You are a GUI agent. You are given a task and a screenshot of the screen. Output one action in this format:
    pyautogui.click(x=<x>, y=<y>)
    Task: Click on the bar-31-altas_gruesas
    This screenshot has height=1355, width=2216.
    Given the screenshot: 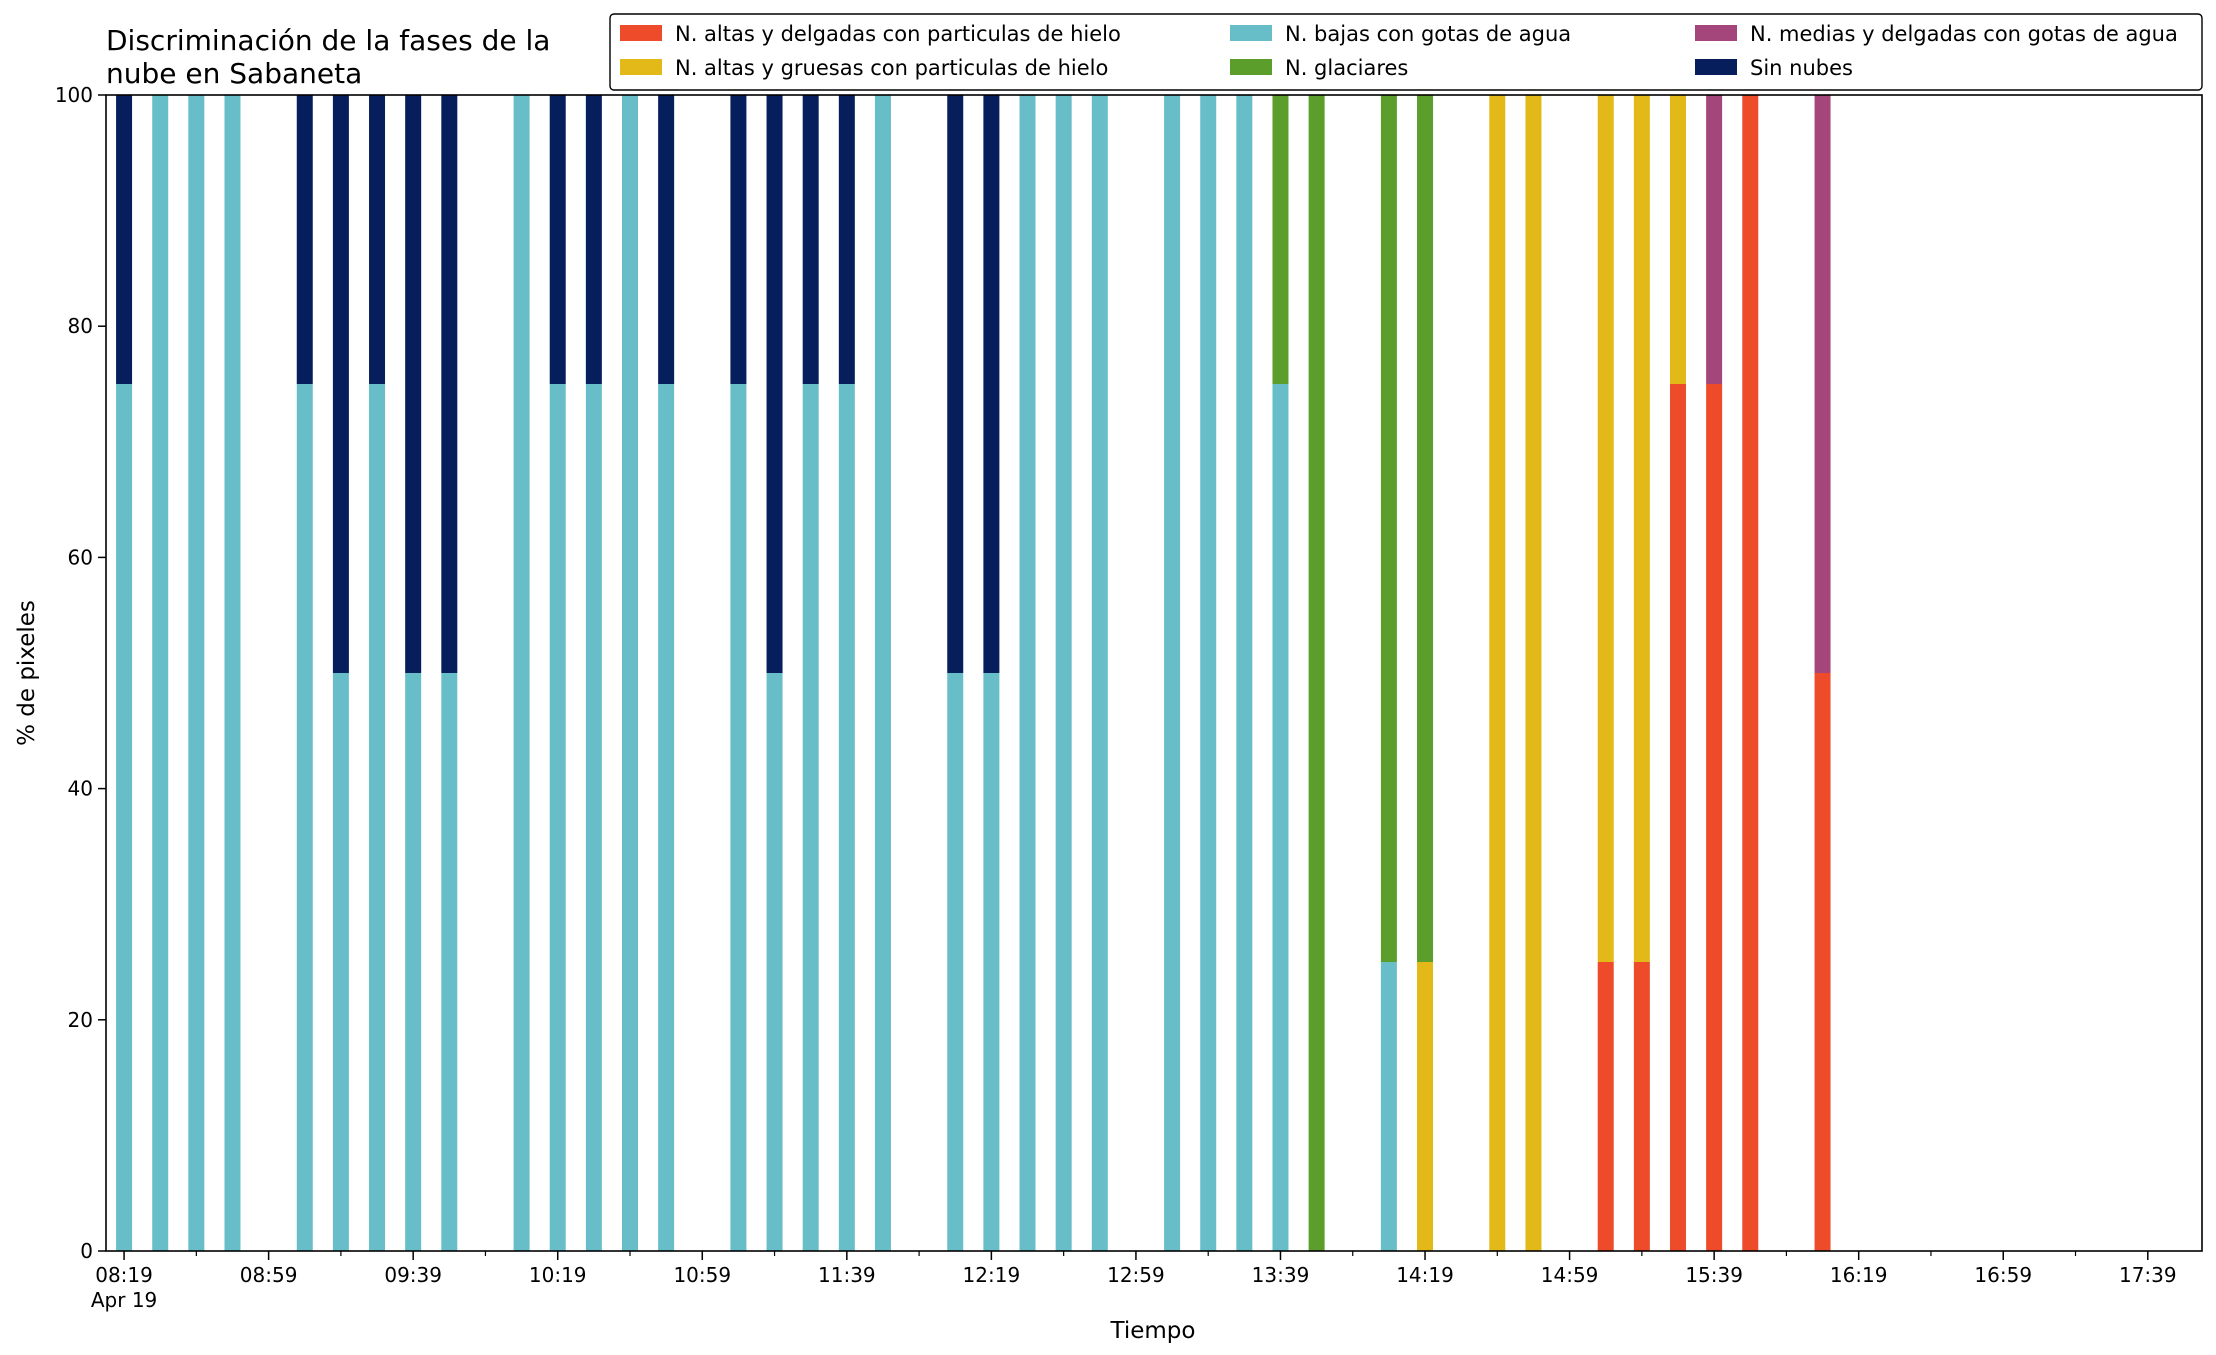 What is the action you would take?
    pyautogui.click(x=1497, y=673)
    